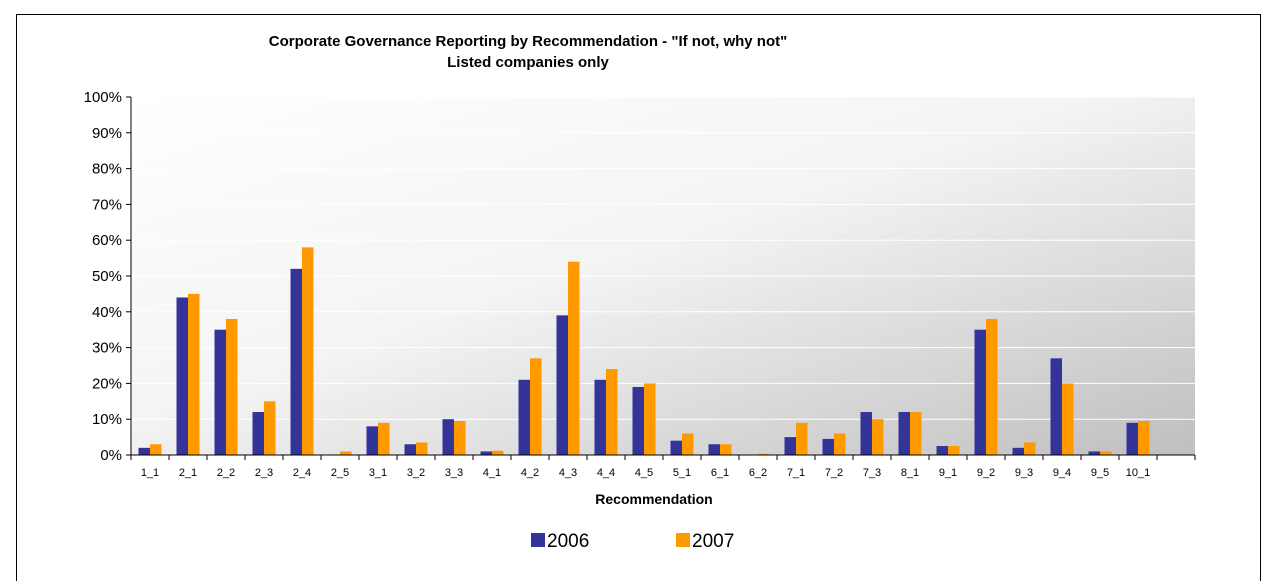 The height and width of the screenshot is (582, 1271). What do you see at coordinates (653, 499) in the screenshot?
I see `x-axis-label: Recommendation` at bounding box center [653, 499].